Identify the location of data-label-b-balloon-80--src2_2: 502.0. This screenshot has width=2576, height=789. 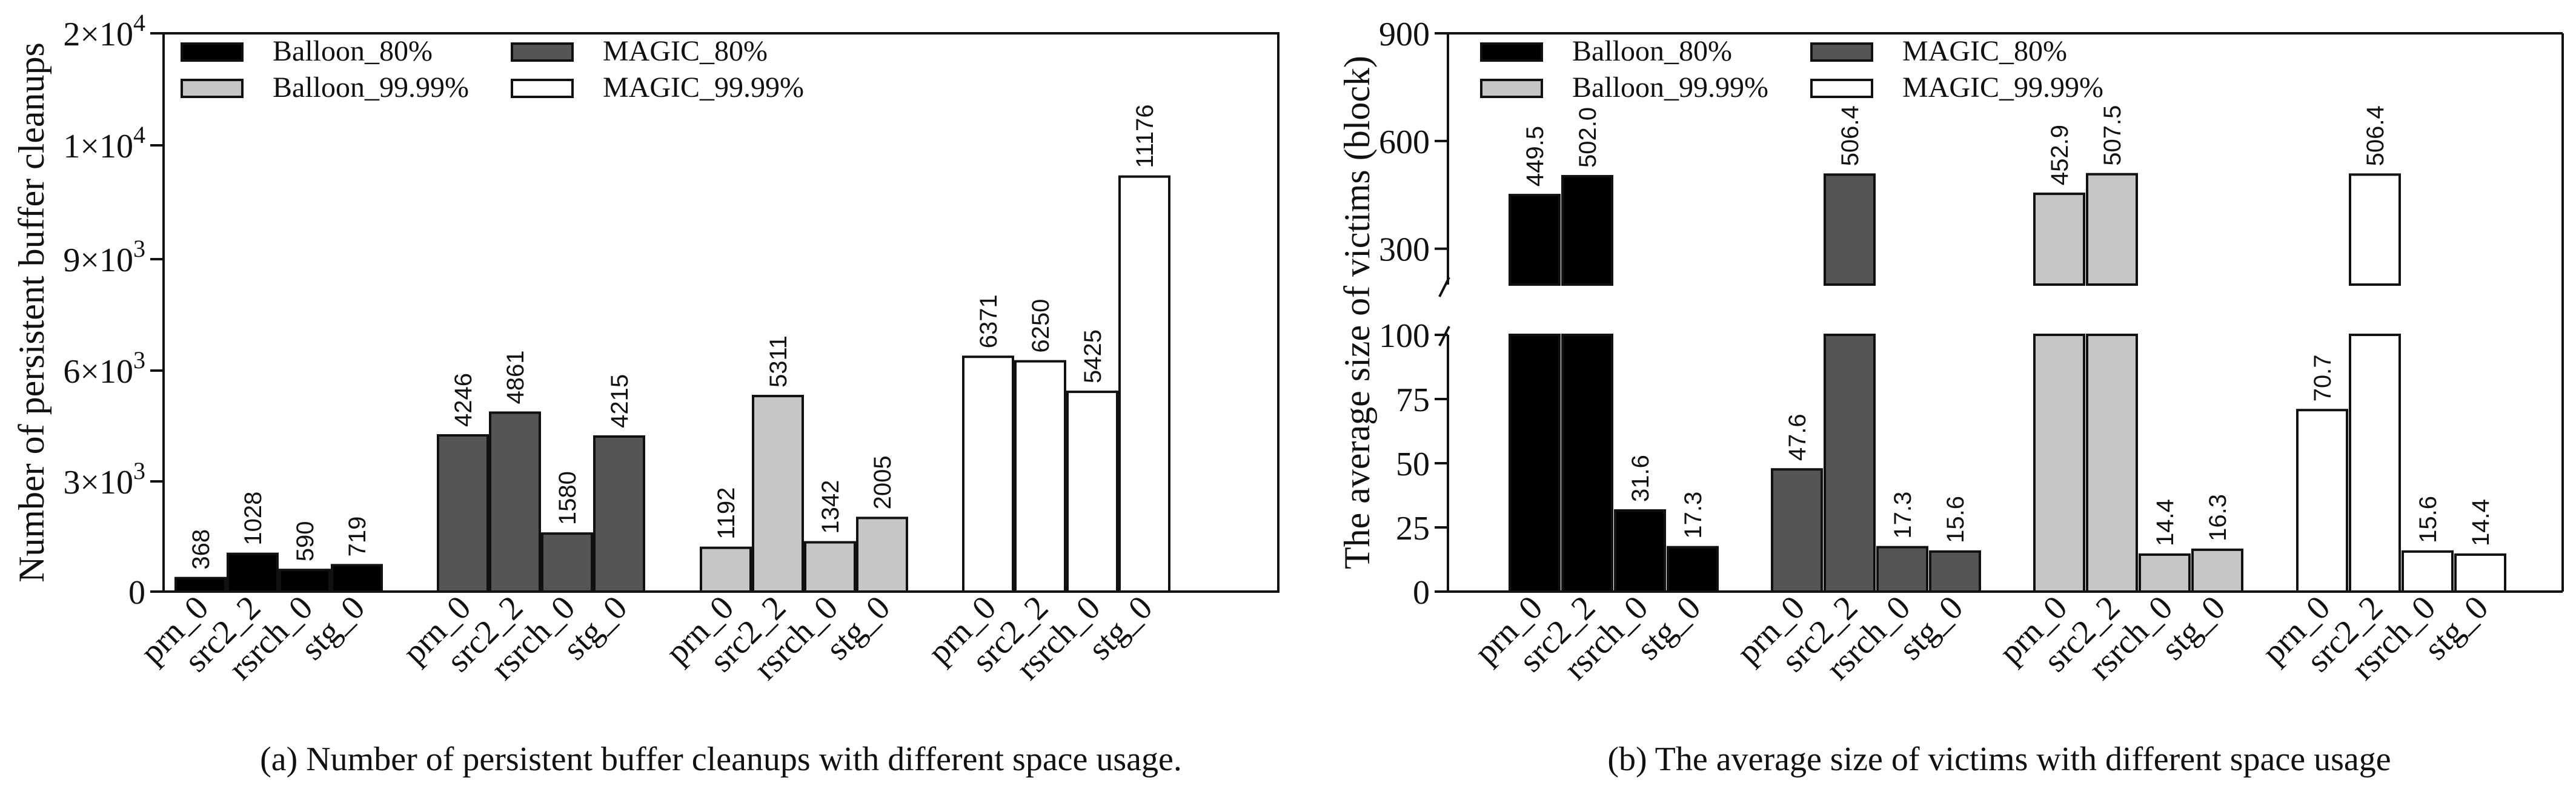
(1588, 137).